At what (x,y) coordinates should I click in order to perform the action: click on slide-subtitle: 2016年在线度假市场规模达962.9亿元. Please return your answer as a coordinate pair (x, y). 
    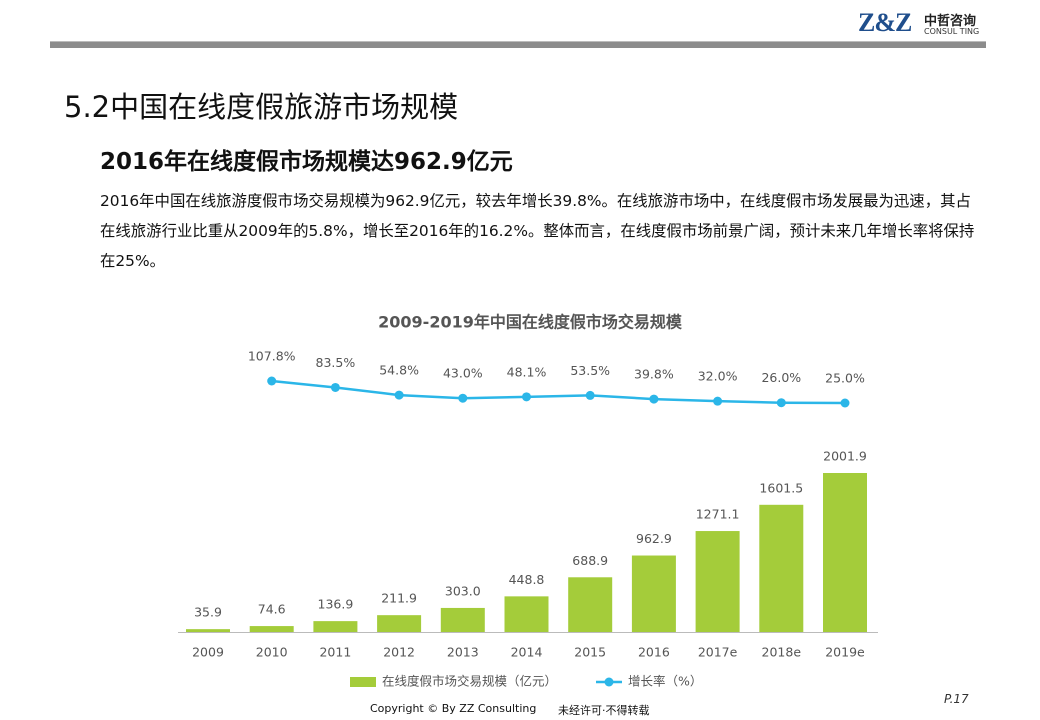
    Looking at the image, I should click on (306, 162).